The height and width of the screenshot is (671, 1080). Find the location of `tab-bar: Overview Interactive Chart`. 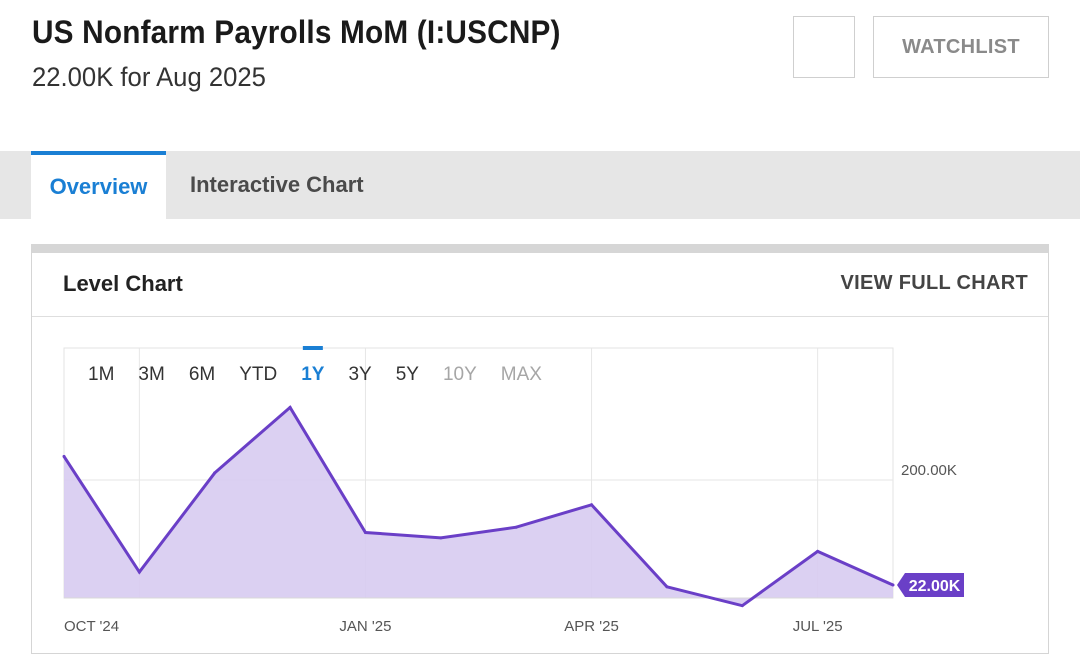

tab-bar: Overview Interactive Chart is located at coordinates (540, 185).